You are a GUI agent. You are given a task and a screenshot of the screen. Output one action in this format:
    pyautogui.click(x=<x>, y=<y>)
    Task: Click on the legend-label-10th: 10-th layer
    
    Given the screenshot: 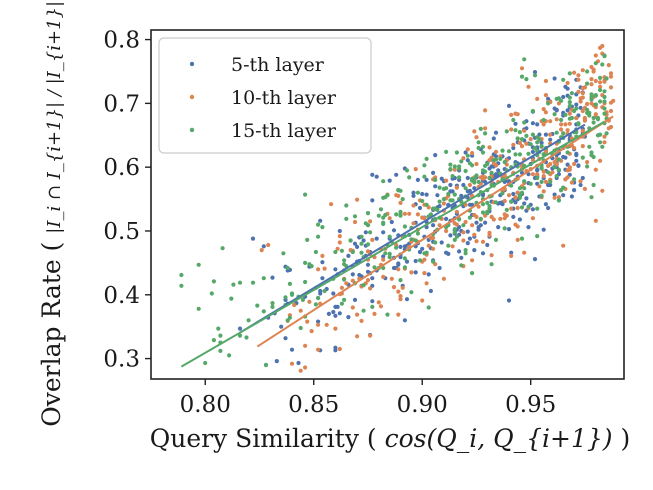 What is the action you would take?
    pyautogui.click(x=284, y=98)
    